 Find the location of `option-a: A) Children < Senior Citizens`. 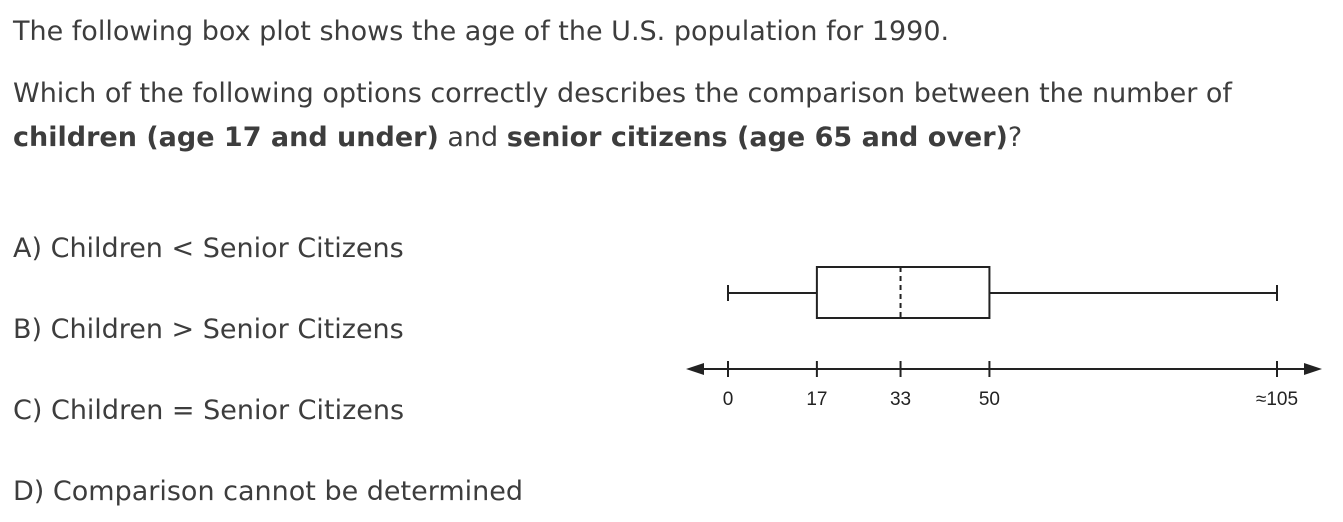

option-a: A) Children < Senior Citizens is located at coordinates (208, 248).